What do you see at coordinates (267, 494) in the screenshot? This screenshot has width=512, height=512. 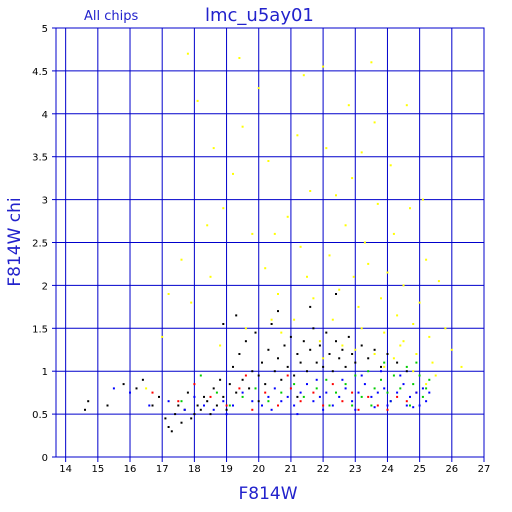 I see `x-axis-label: F814W` at bounding box center [267, 494].